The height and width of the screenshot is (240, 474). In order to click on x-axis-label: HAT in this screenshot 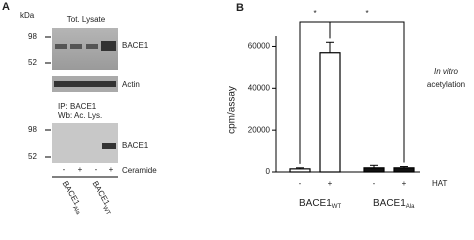, I will do `click(440, 183)`.